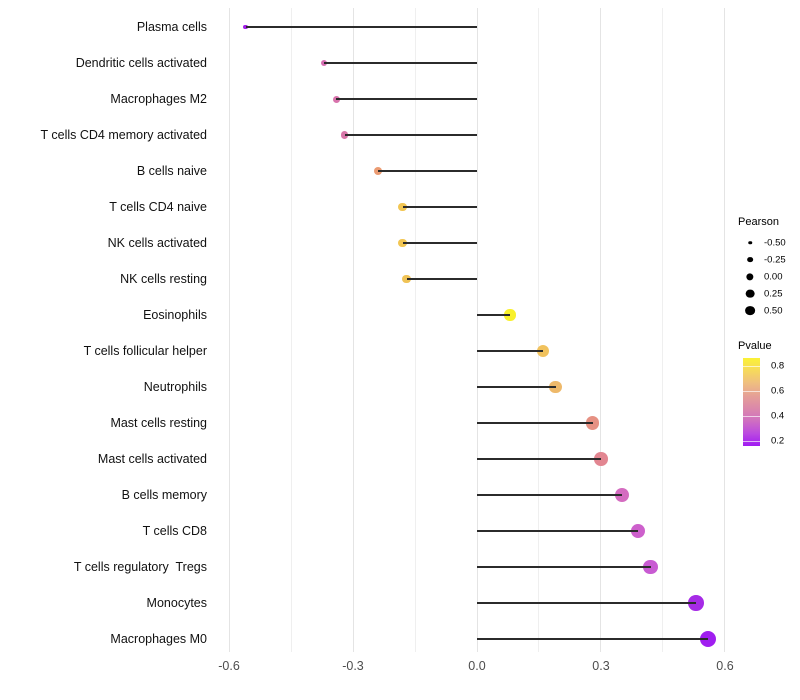 The height and width of the screenshot is (700, 800). Describe the element at coordinates (175, 387) in the screenshot. I see `category-label: Neutrophils` at that location.